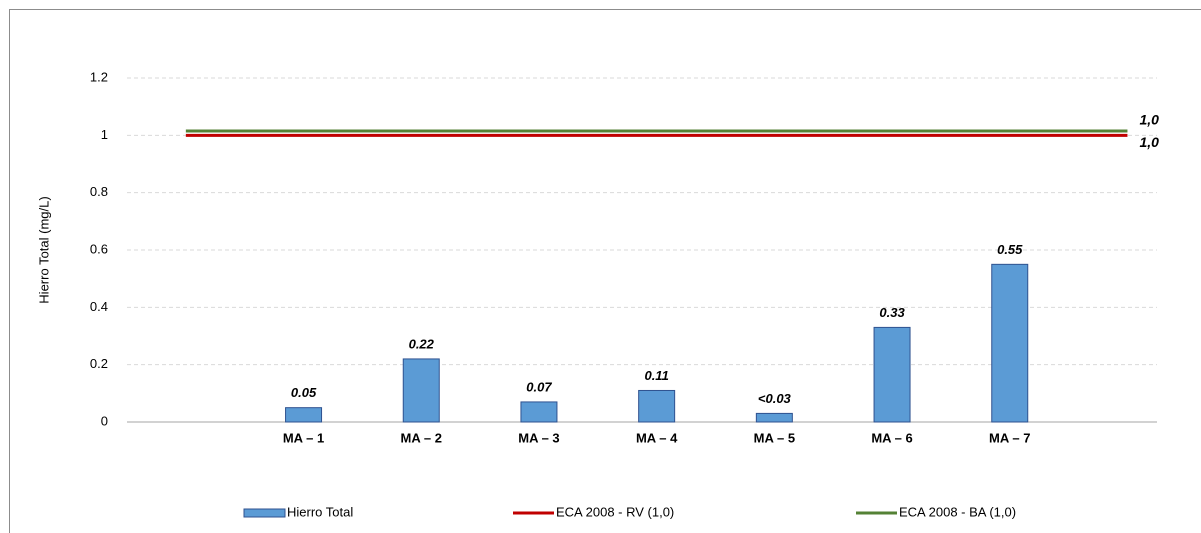  What do you see at coordinates (1009, 437) in the screenshot?
I see `x-tick-label: MA – 7` at bounding box center [1009, 437].